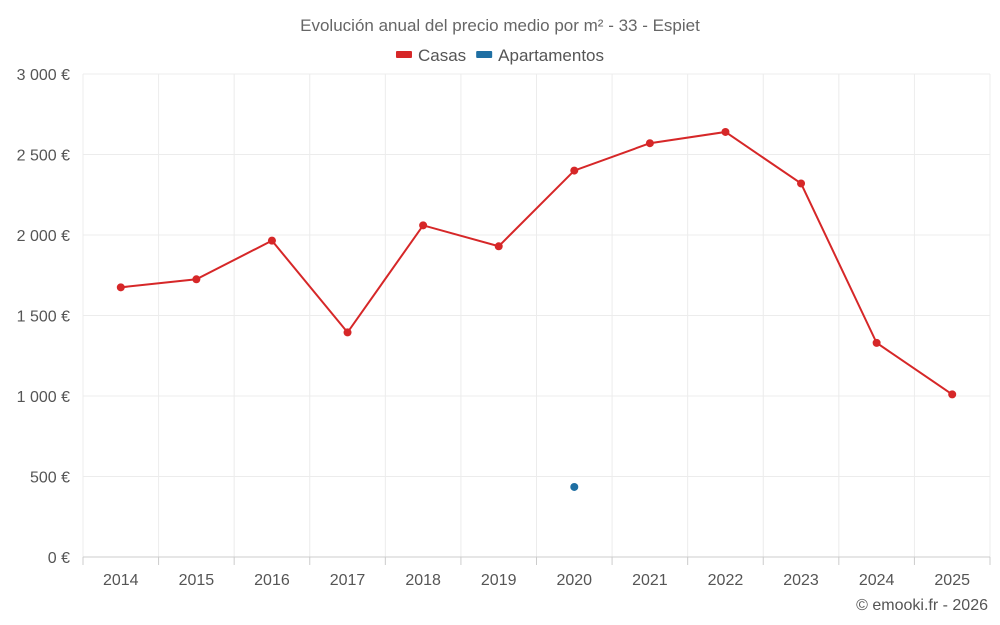 Image resolution: width=1000 pixels, height=625 pixels. I want to click on x-tick-label: 2022, so click(726, 580).